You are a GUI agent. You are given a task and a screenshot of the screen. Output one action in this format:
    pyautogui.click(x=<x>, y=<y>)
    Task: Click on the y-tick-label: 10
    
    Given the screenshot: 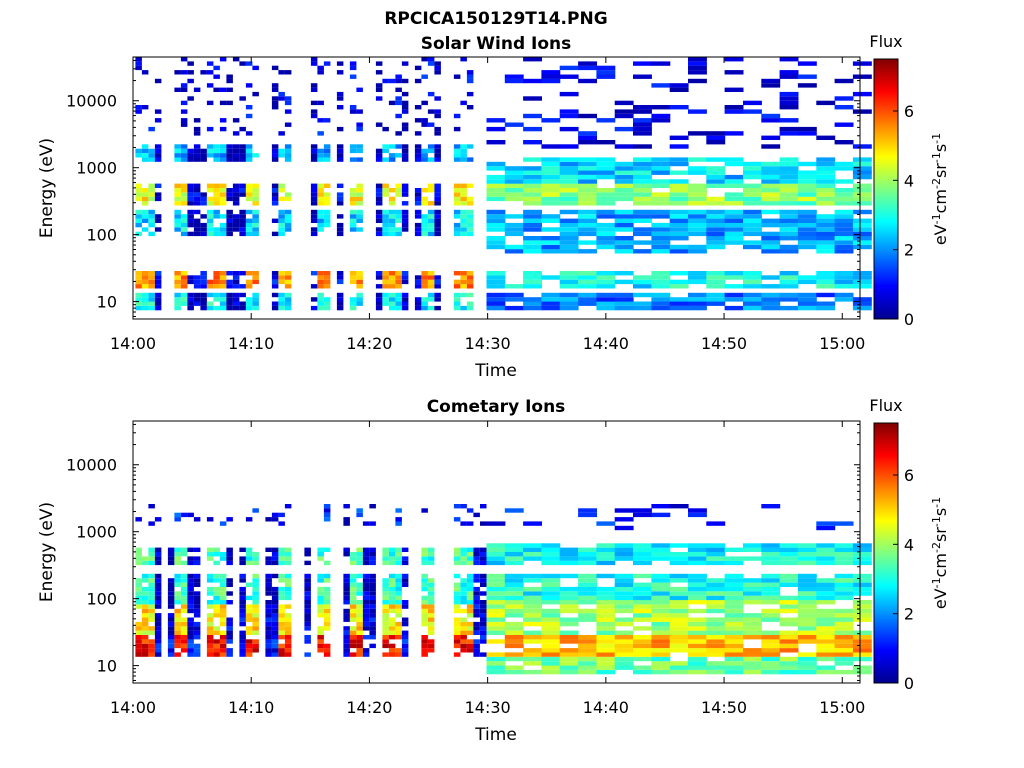 What is the action you would take?
    pyautogui.click(x=107, y=302)
    